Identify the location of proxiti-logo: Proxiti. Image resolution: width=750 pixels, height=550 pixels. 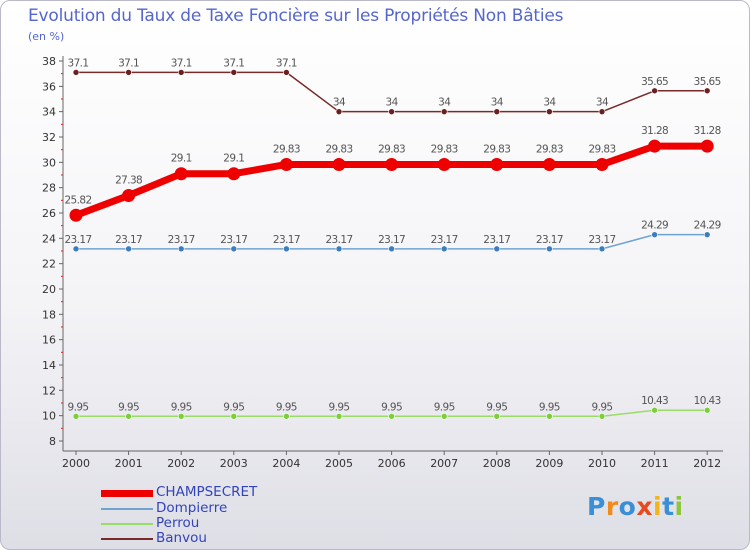
(635, 506).